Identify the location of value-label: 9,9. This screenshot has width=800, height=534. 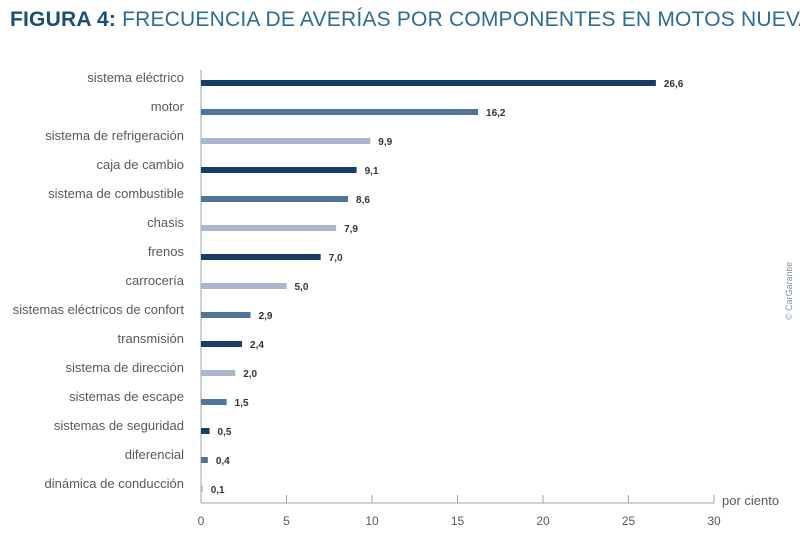
(385, 142).